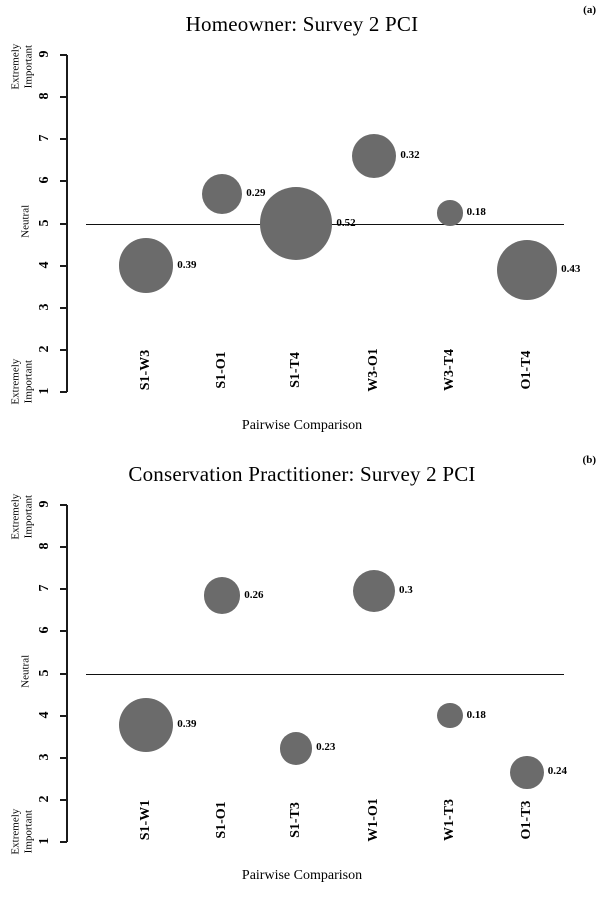  I want to click on x-axis-tick-label: O1-T4, so click(526, 370).